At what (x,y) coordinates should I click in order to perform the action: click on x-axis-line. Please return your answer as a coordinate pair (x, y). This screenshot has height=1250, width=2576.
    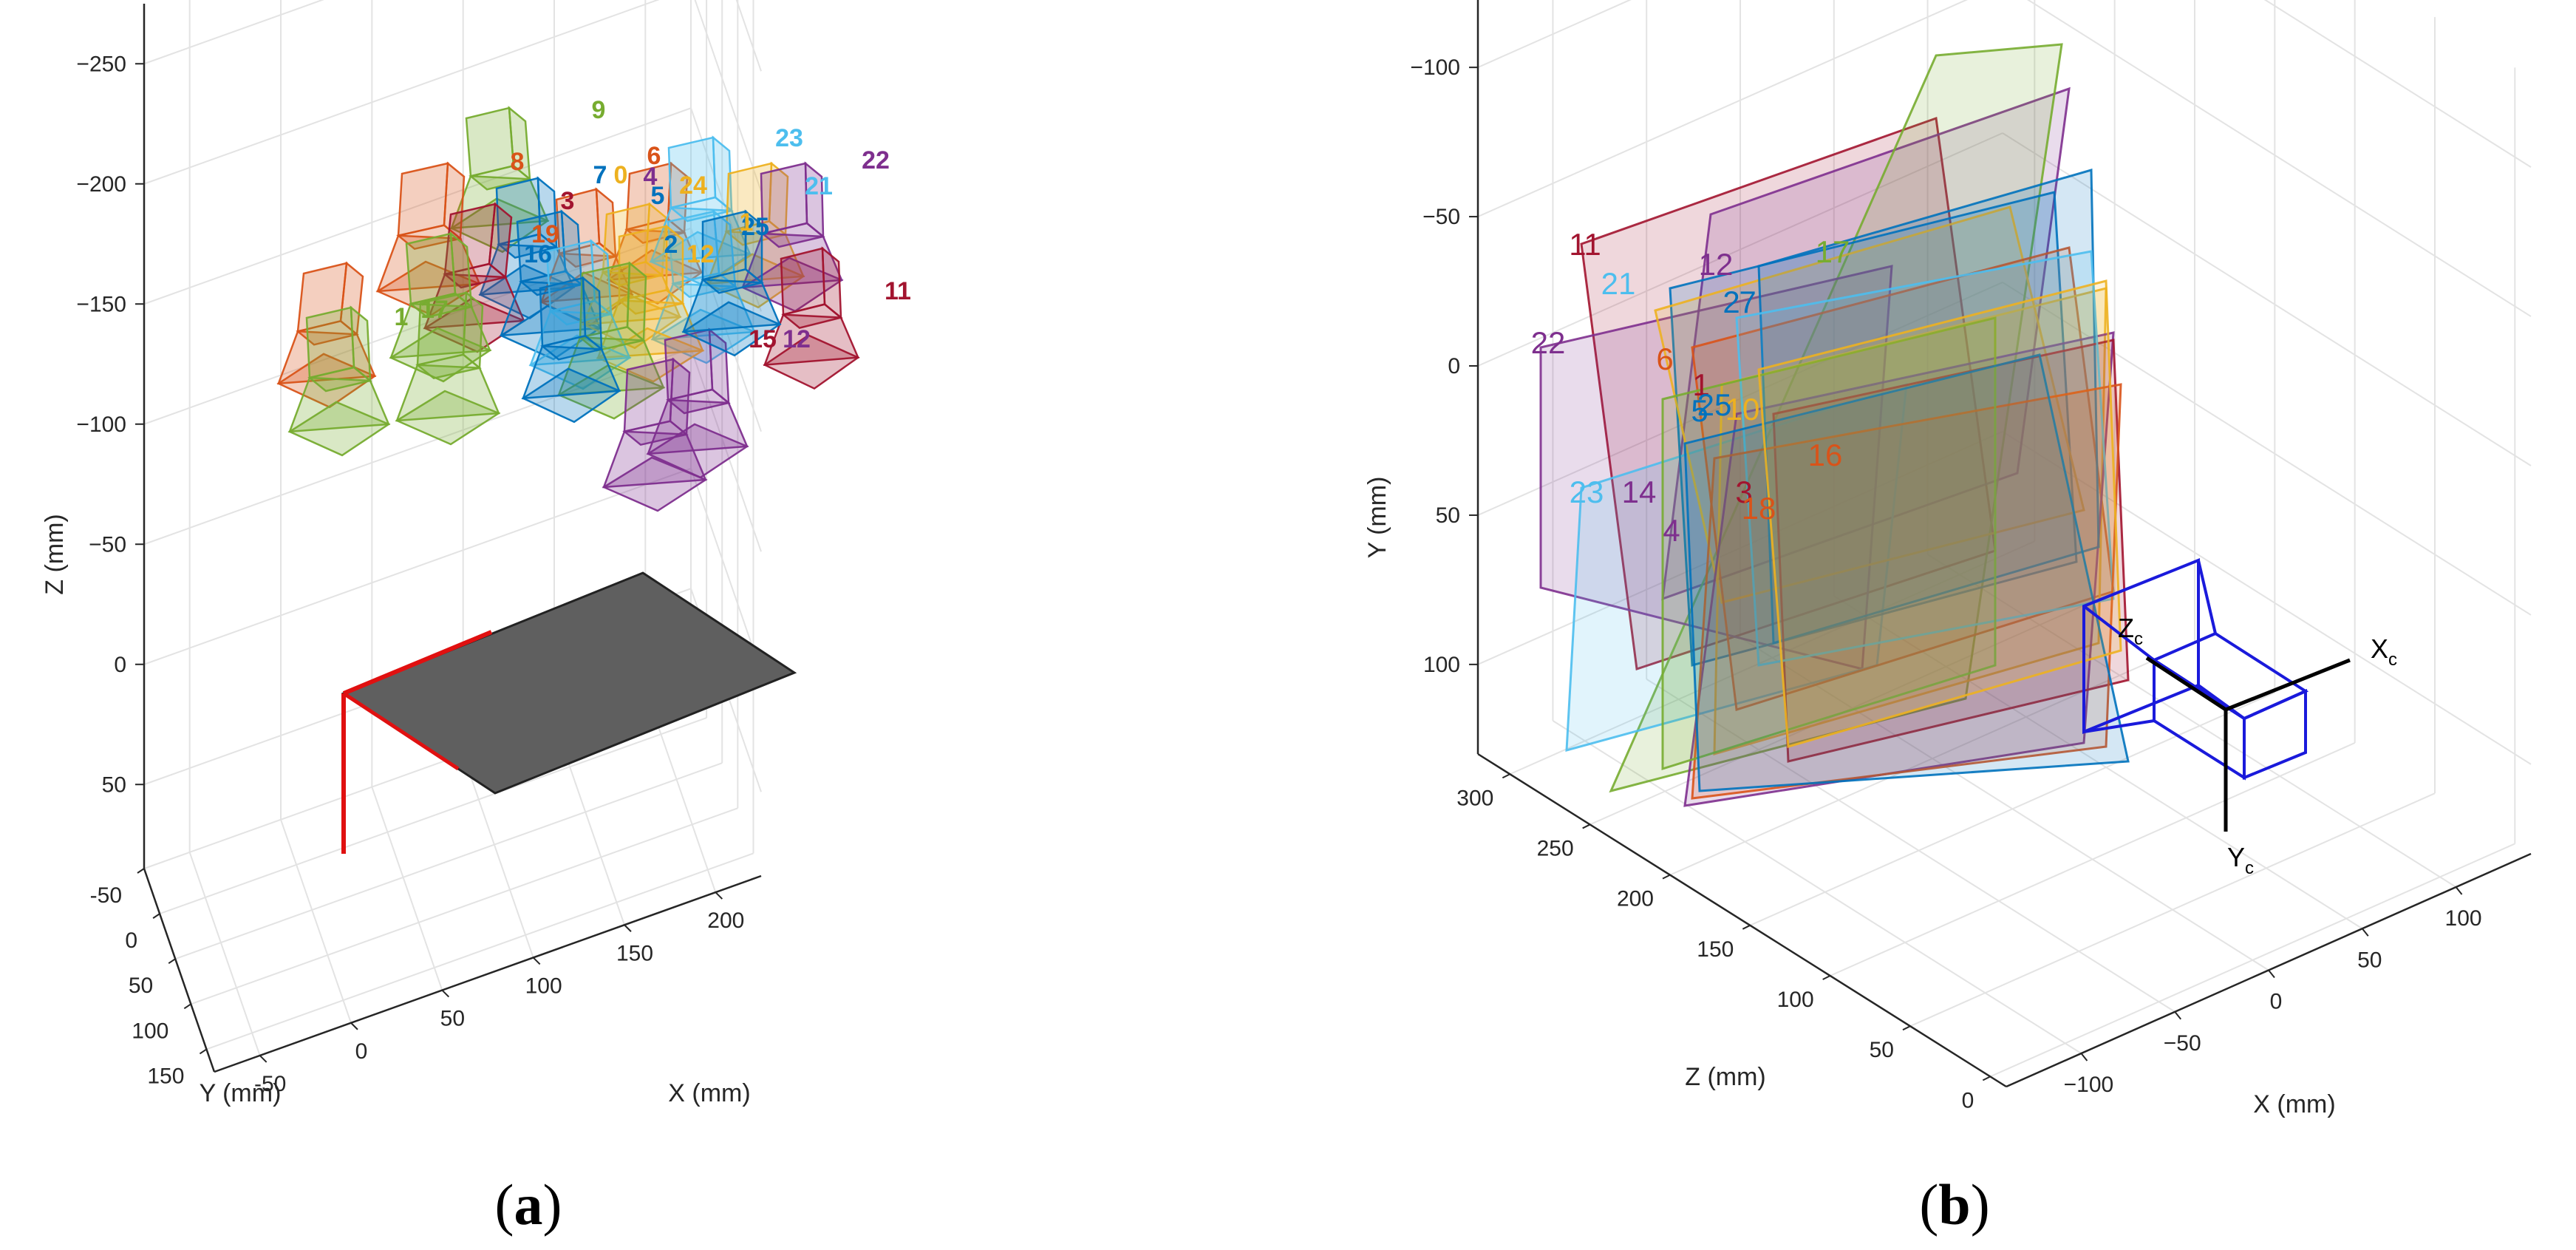
    Looking at the image, I should click on (488, 974).